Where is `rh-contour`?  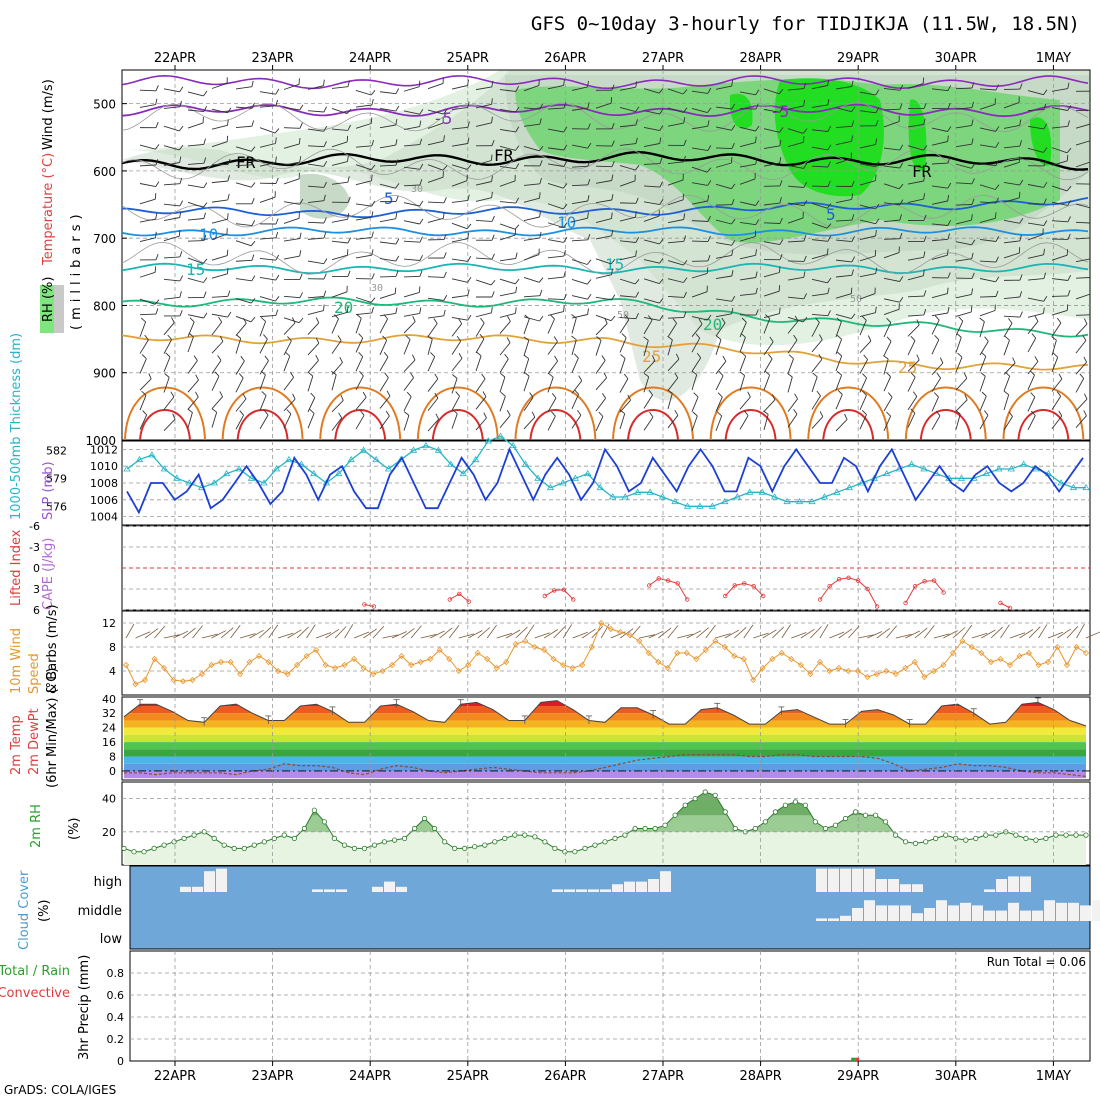 rh-contour is located at coordinates (605, 164).